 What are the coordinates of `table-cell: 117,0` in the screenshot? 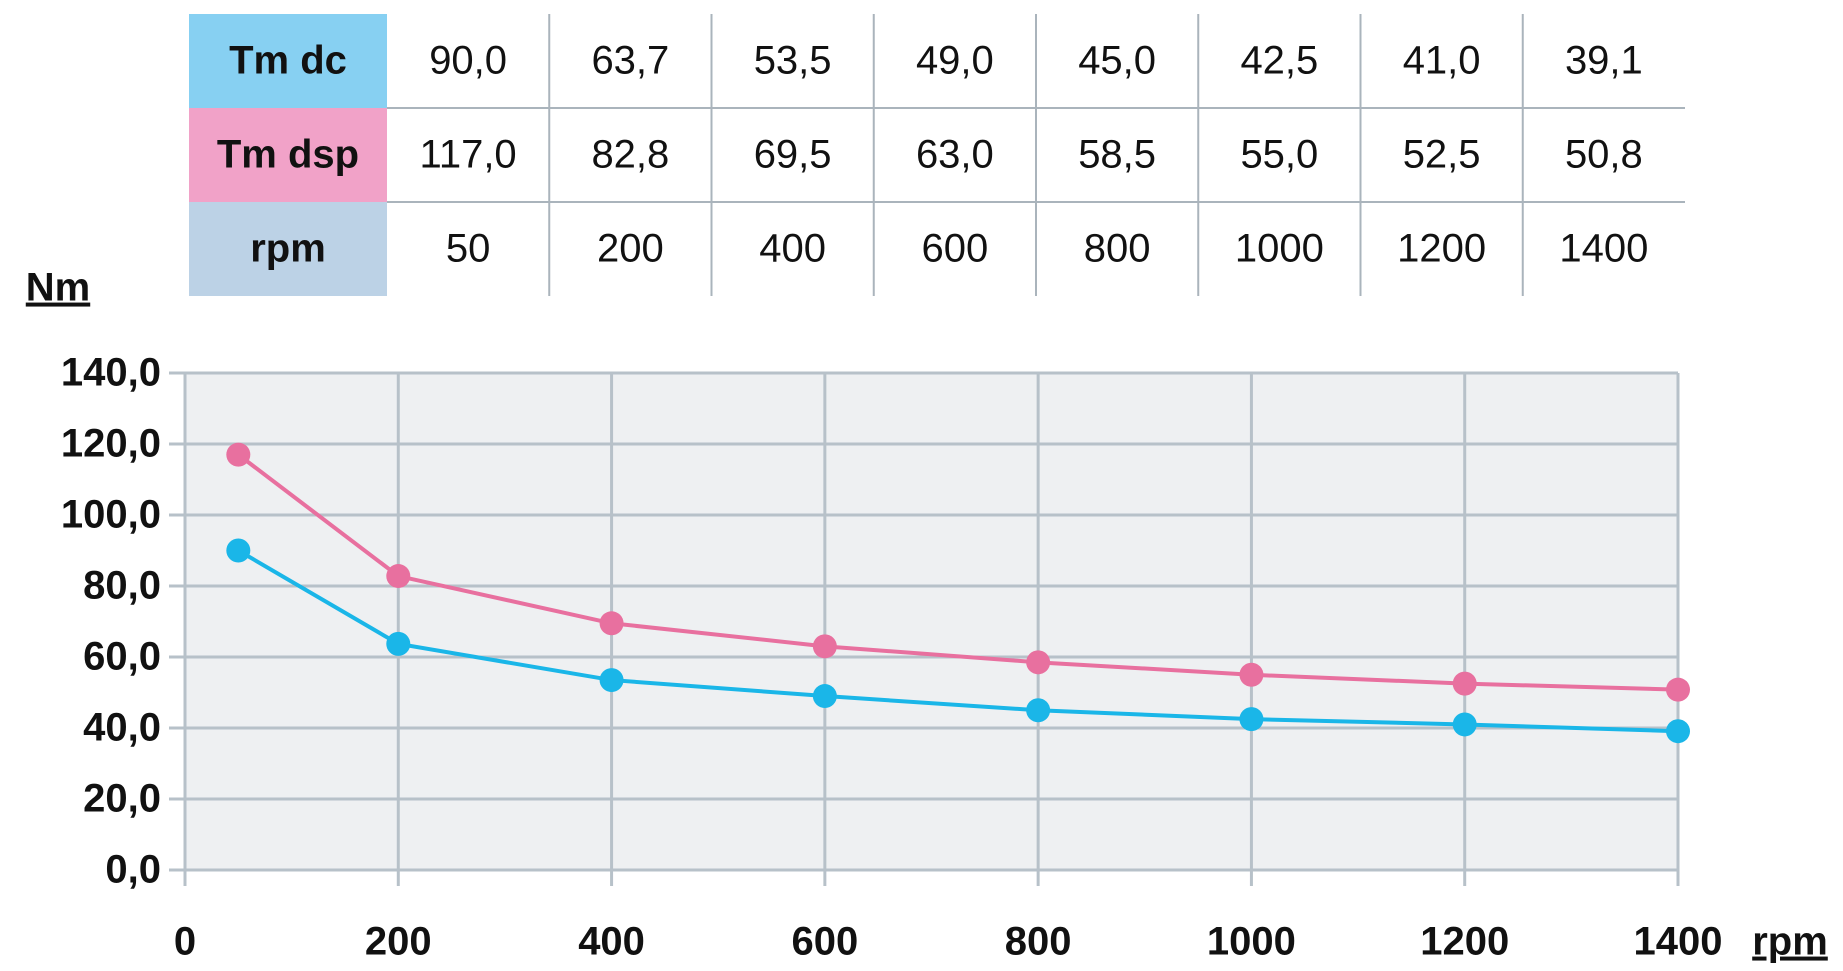 It's located at (468, 155).